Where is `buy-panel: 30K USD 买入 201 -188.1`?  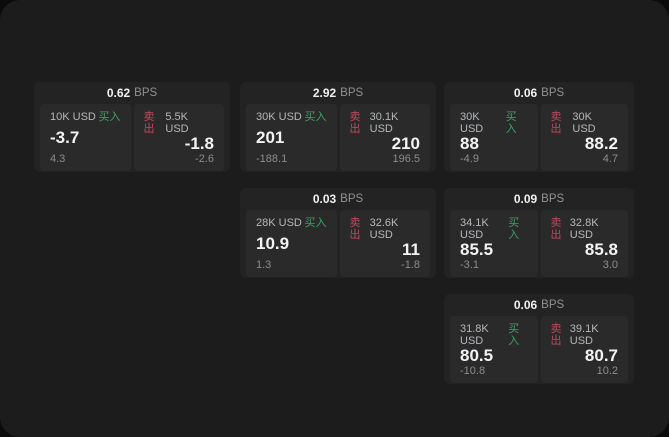 buy-panel: 30K USD 买入 201 -188.1 is located at coordinates (291, 137).